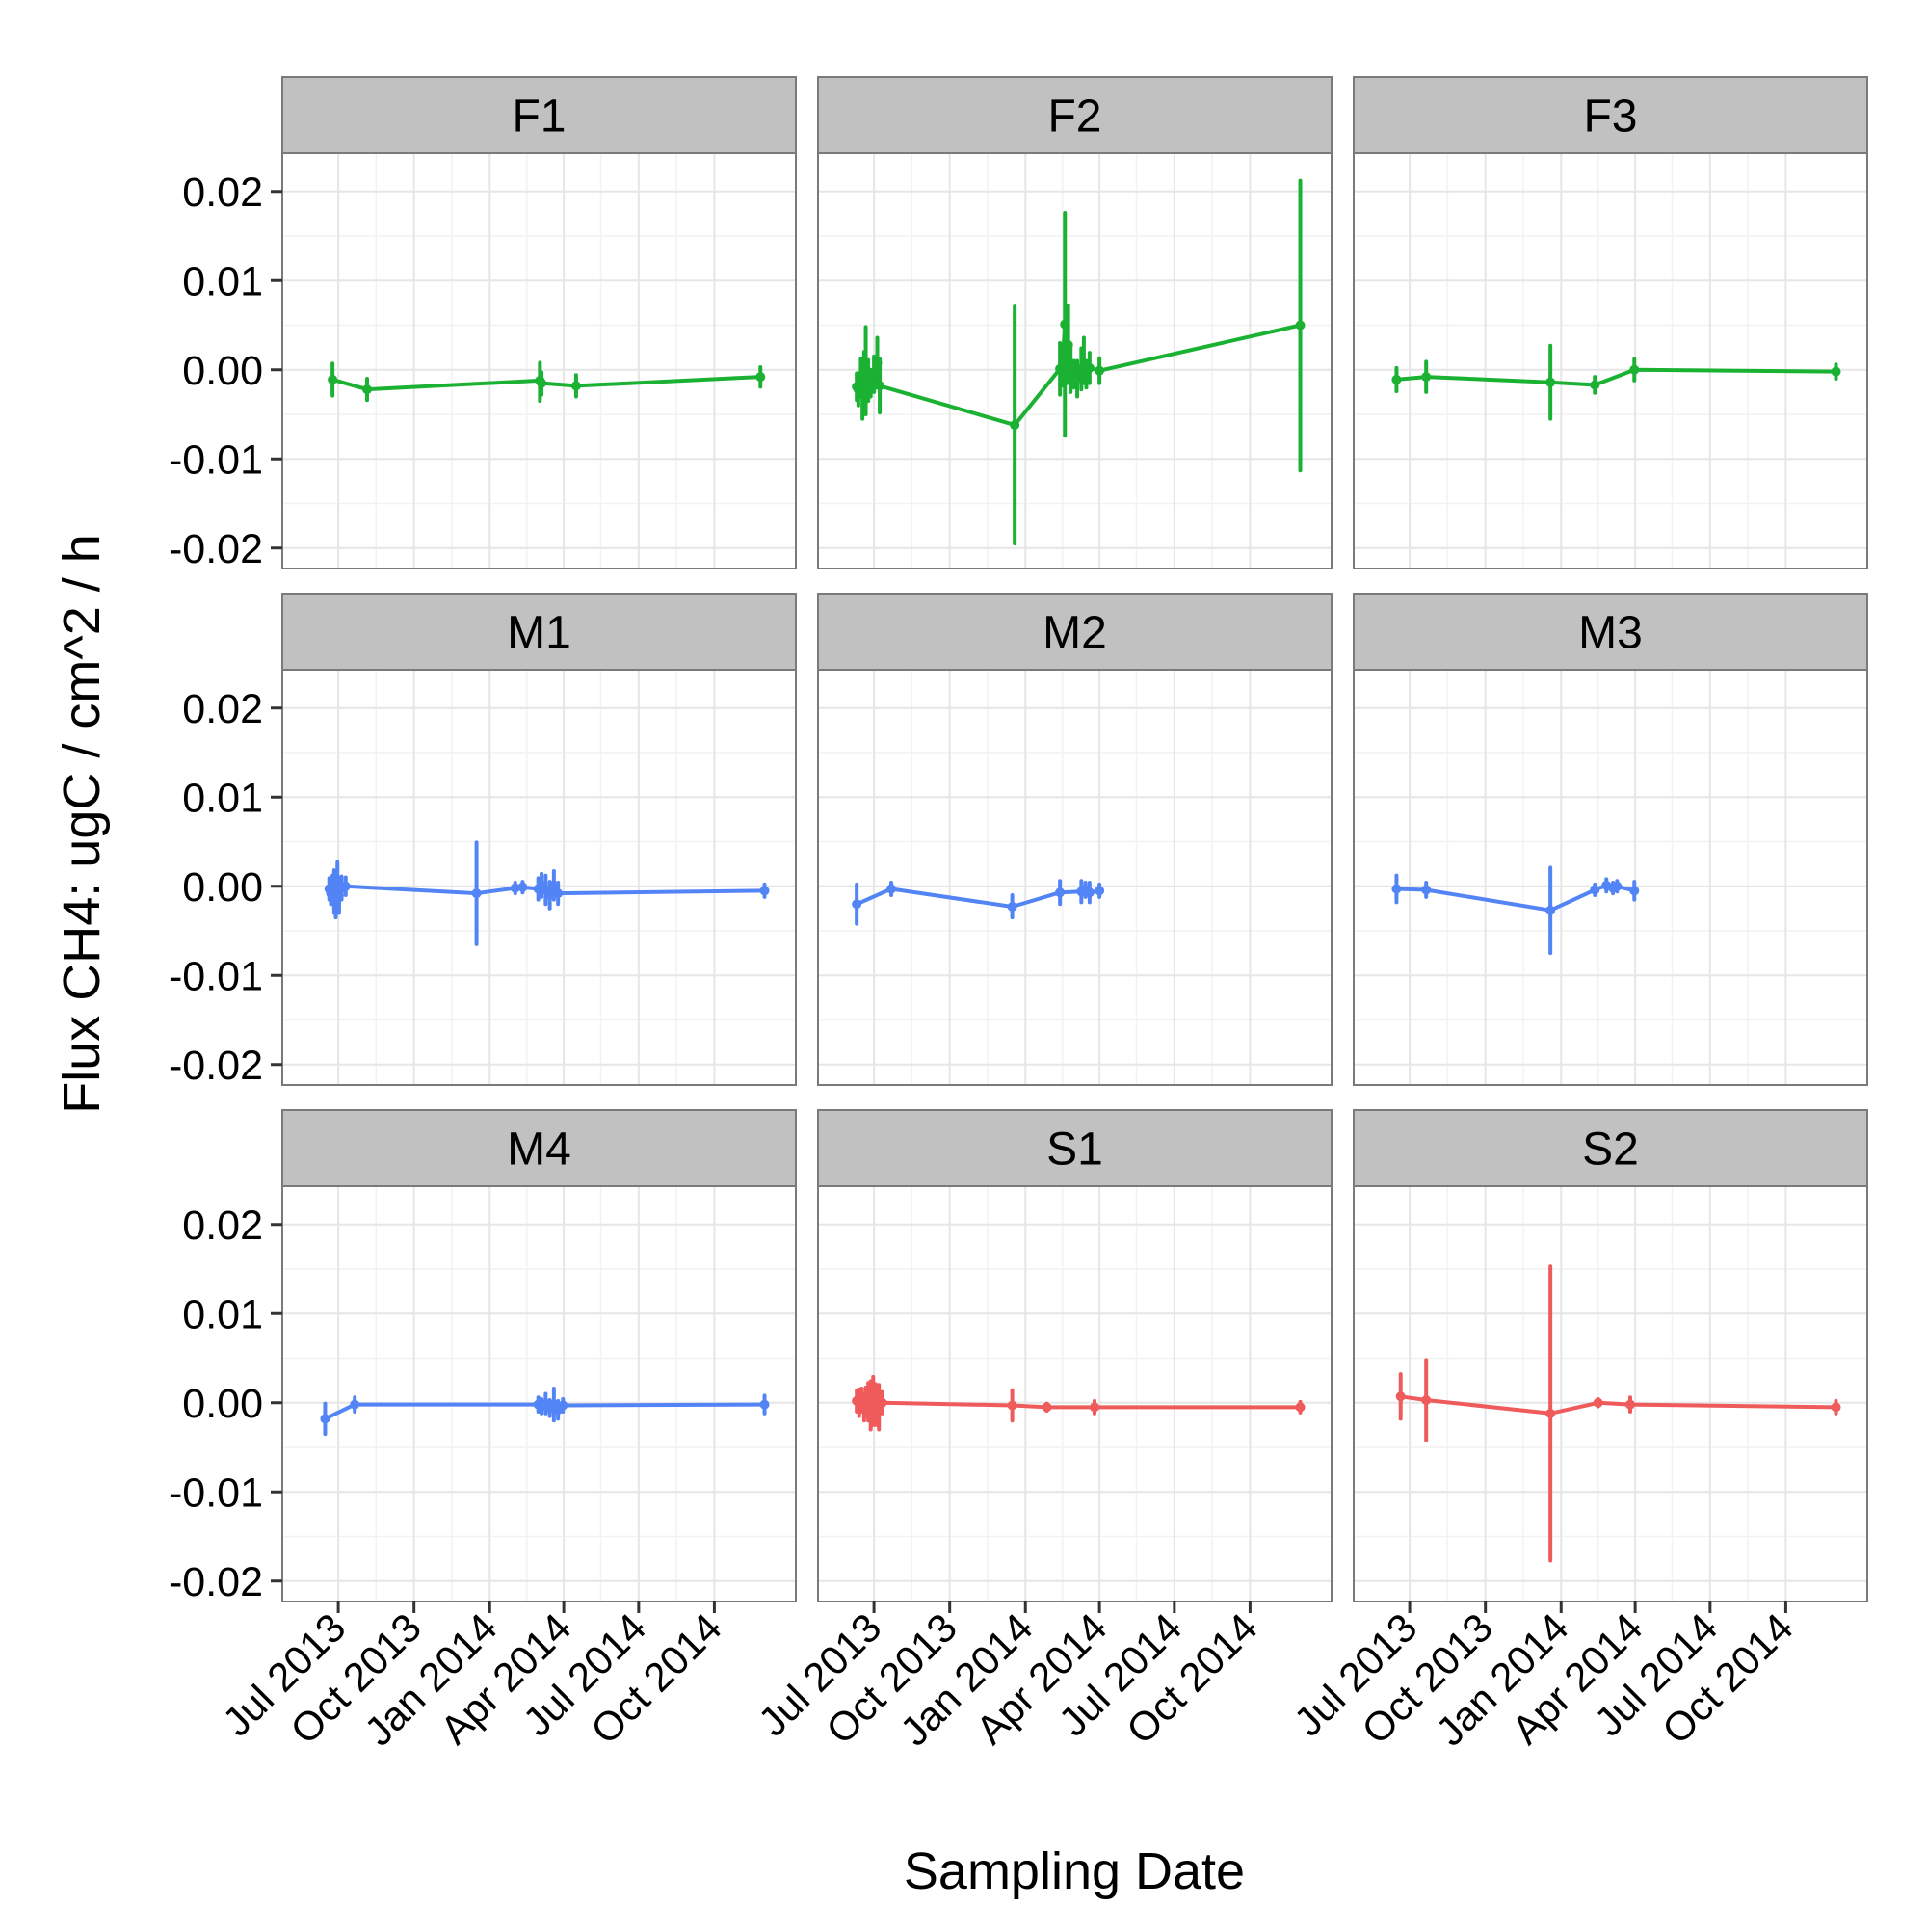 The width and height of the screenshot is (1927, 1932). Describe the element at coordinates (1610, 1150) in the screenshot. I see `facet-strip-label: S2` at that location.